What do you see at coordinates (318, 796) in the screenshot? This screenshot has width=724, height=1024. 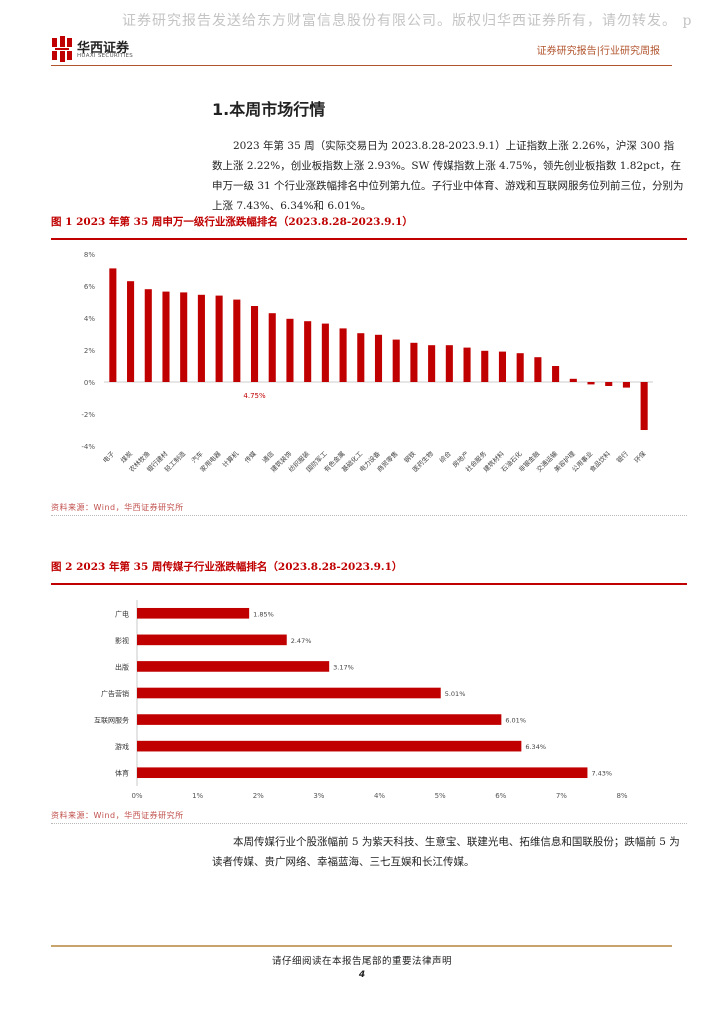 I see `x-tick-label: 3%` at bounding box center [318, 796].